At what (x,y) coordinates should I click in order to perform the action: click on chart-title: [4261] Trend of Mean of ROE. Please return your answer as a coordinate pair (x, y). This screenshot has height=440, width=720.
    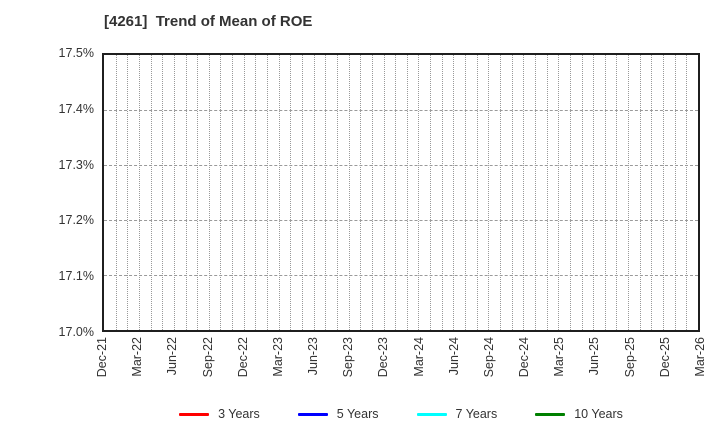
    Looking at the image, I should click on (208, 21).